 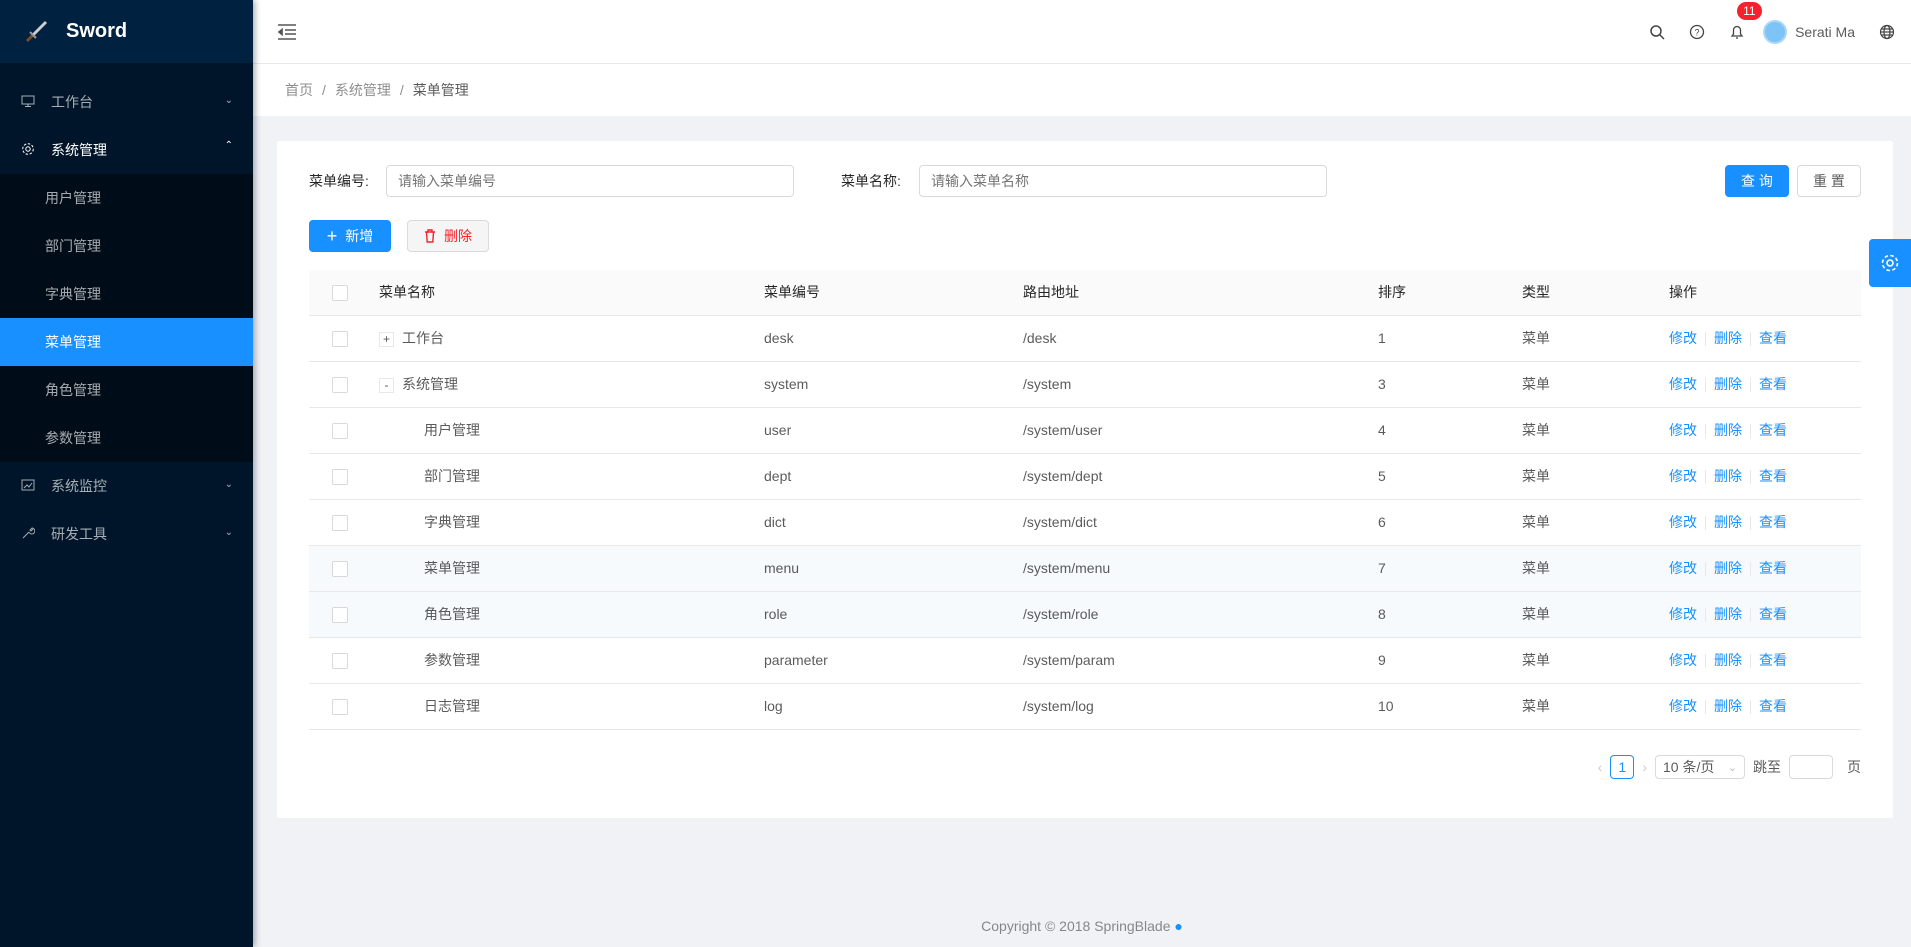 I want to click on jump-input, so click(x=1811, y=767).